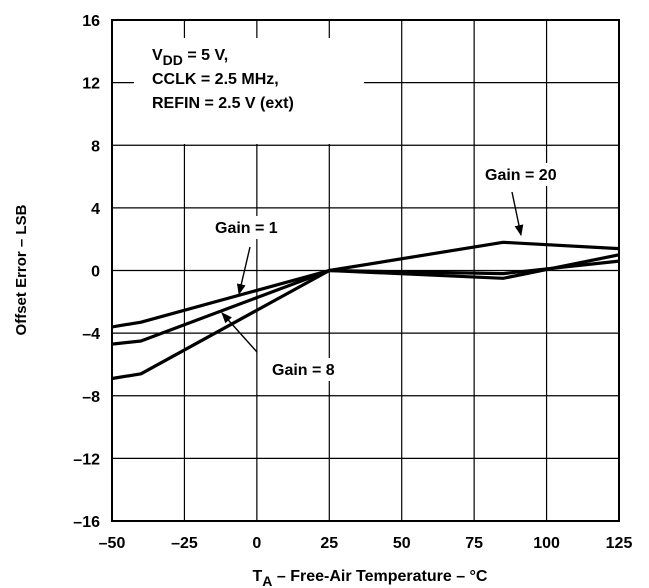  I want to click on x-tick-label: 50, so click(402, 543).